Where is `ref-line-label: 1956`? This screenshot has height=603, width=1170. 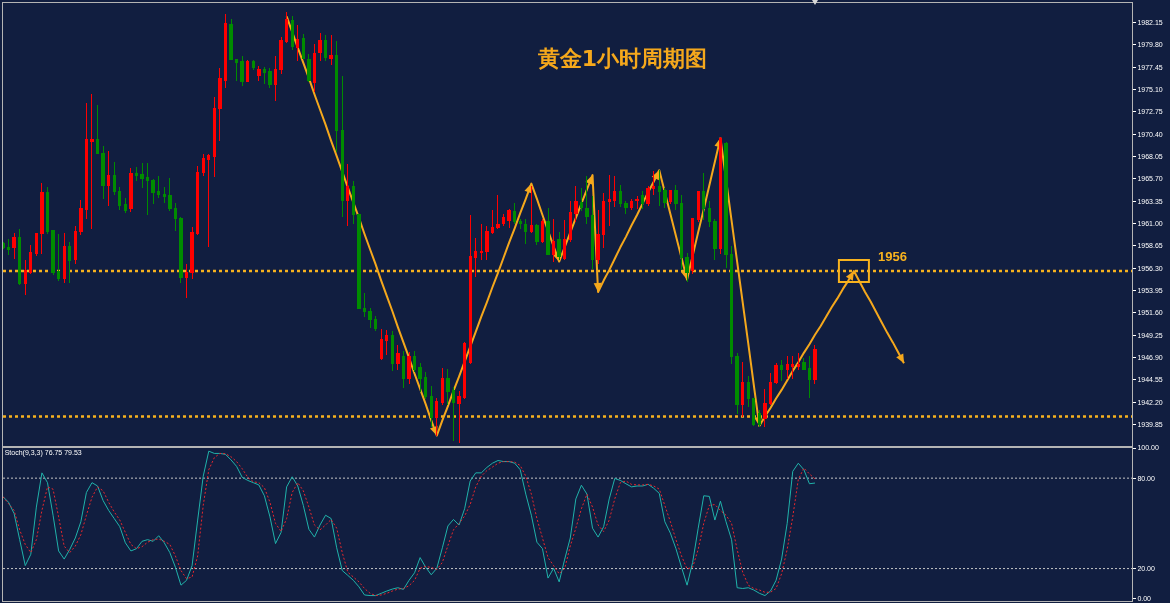 ref-line-label: 1956 is located at coordinates (892, 256).